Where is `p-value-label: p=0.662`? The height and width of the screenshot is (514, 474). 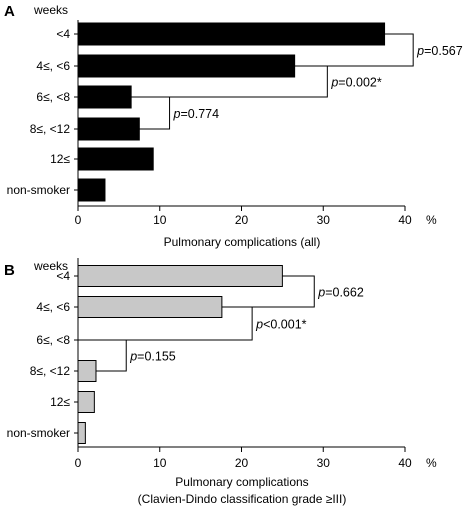
p-value-label: p=0.662 is located at coordinates (340, 293).